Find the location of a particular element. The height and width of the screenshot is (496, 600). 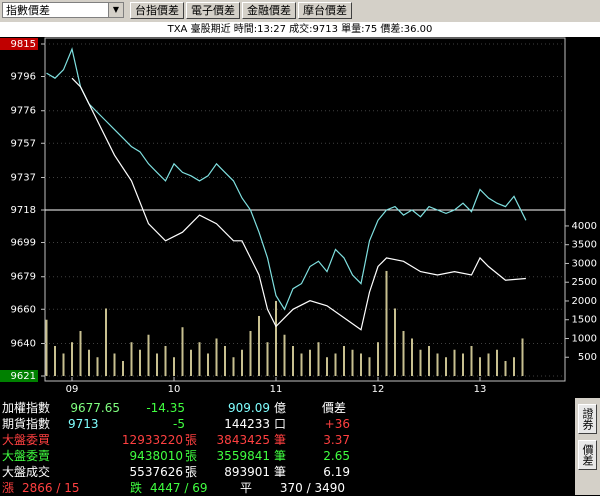

toolbar: 指數價差 ▼ 台指價差 電子價差 金融價差 摩台價差 is located at coordinates (300, 11).